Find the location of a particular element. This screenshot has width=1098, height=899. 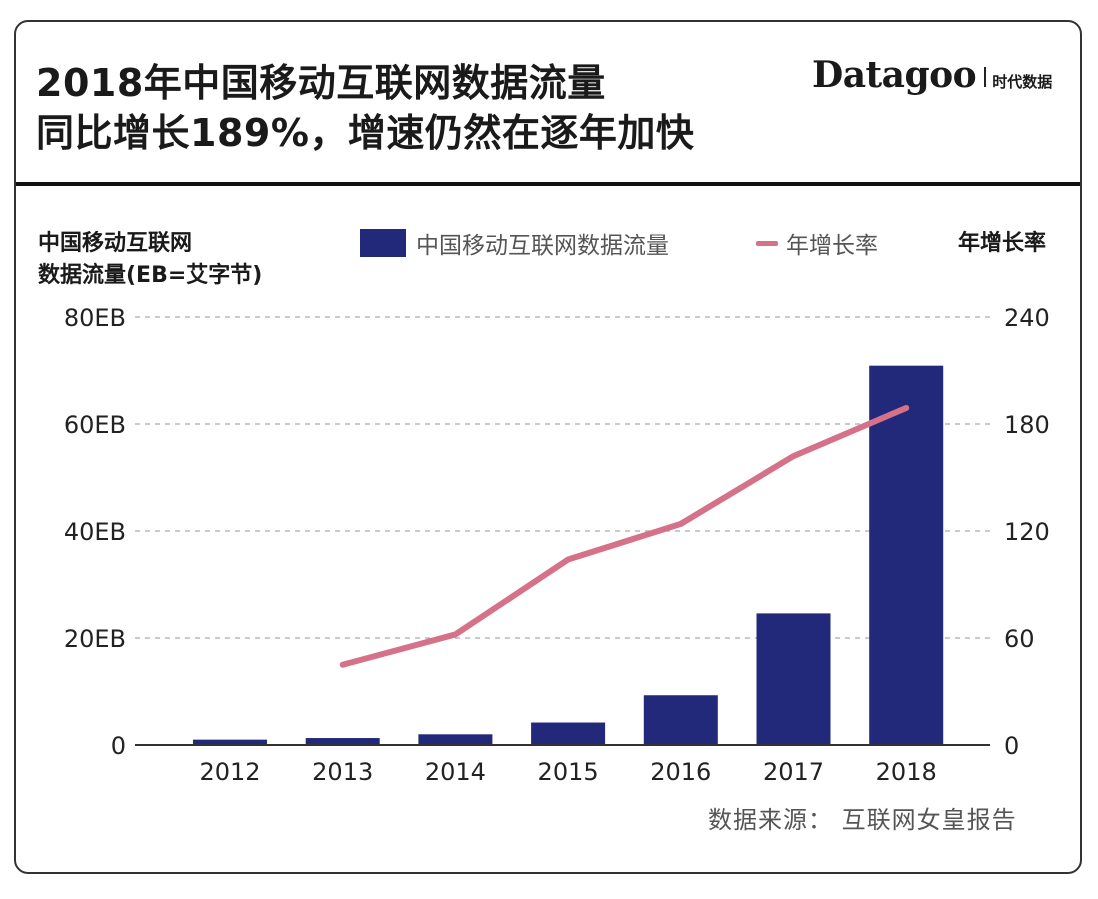

title-line-1: 2018年中国移动互联网数据流量 is located at coordinates (321, 83).